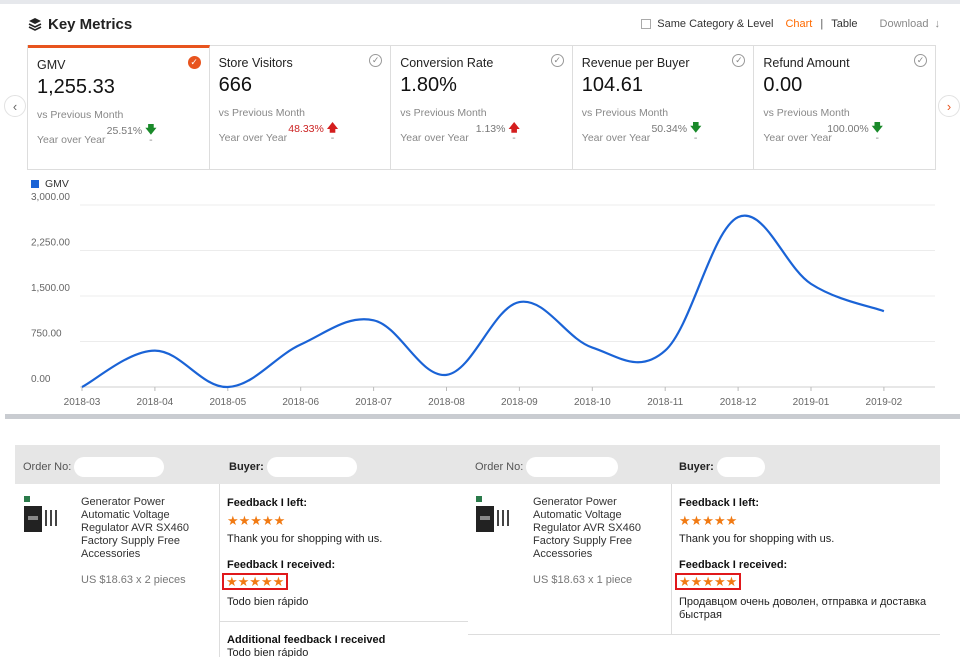 This screenshot has height=657, width=960. I want to click on mom-percent: 1.13%, so click(490, 128).